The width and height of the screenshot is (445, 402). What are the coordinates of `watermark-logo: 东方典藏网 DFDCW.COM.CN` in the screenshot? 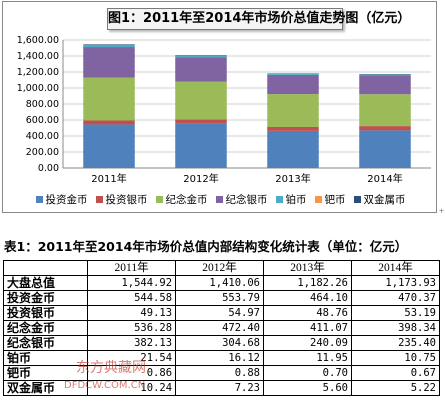 It's located at (105, 377).